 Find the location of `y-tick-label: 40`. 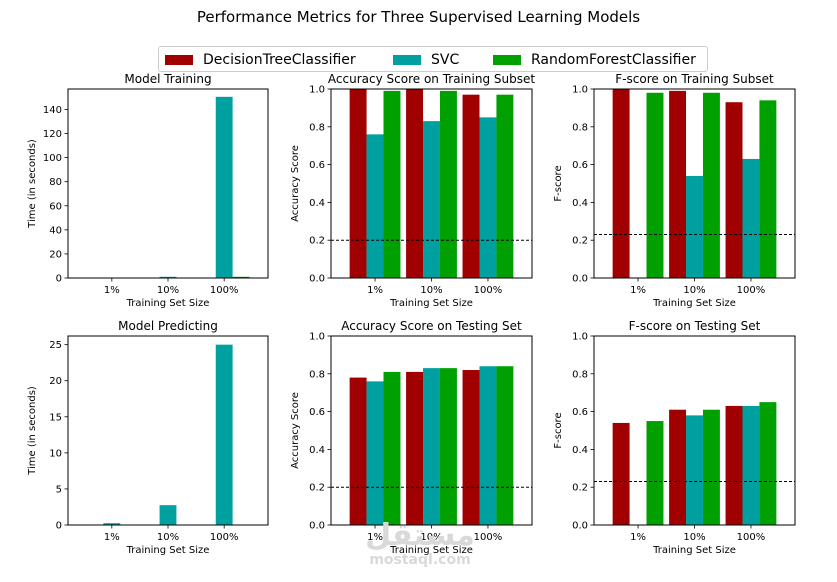

y-tick-label: 40 is located at coordinates (55, 230).